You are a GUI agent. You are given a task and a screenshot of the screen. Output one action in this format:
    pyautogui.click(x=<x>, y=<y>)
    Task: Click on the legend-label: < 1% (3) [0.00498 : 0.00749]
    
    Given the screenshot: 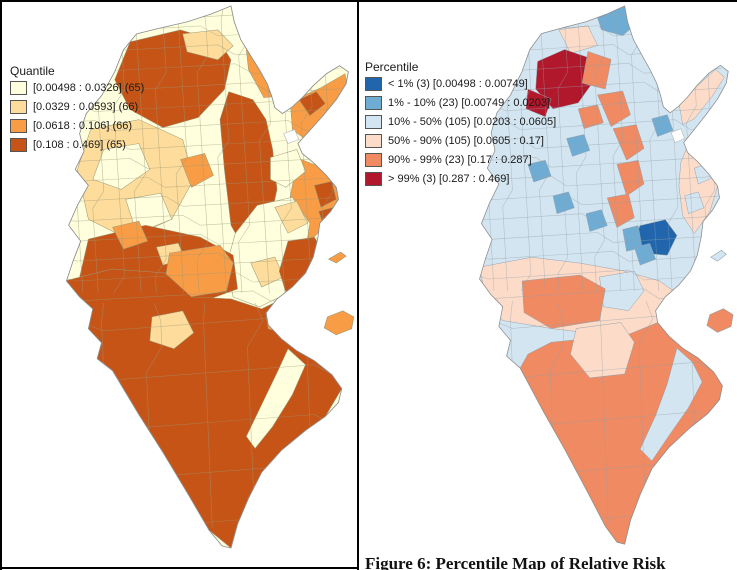 What is the action you would take?
    pyautogui.click(x=458, y=83)
    